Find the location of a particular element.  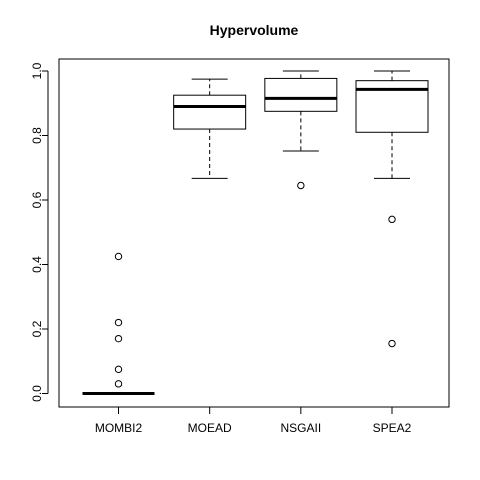

y-tick-label: 0.0 is located at coordinates (37, 393).